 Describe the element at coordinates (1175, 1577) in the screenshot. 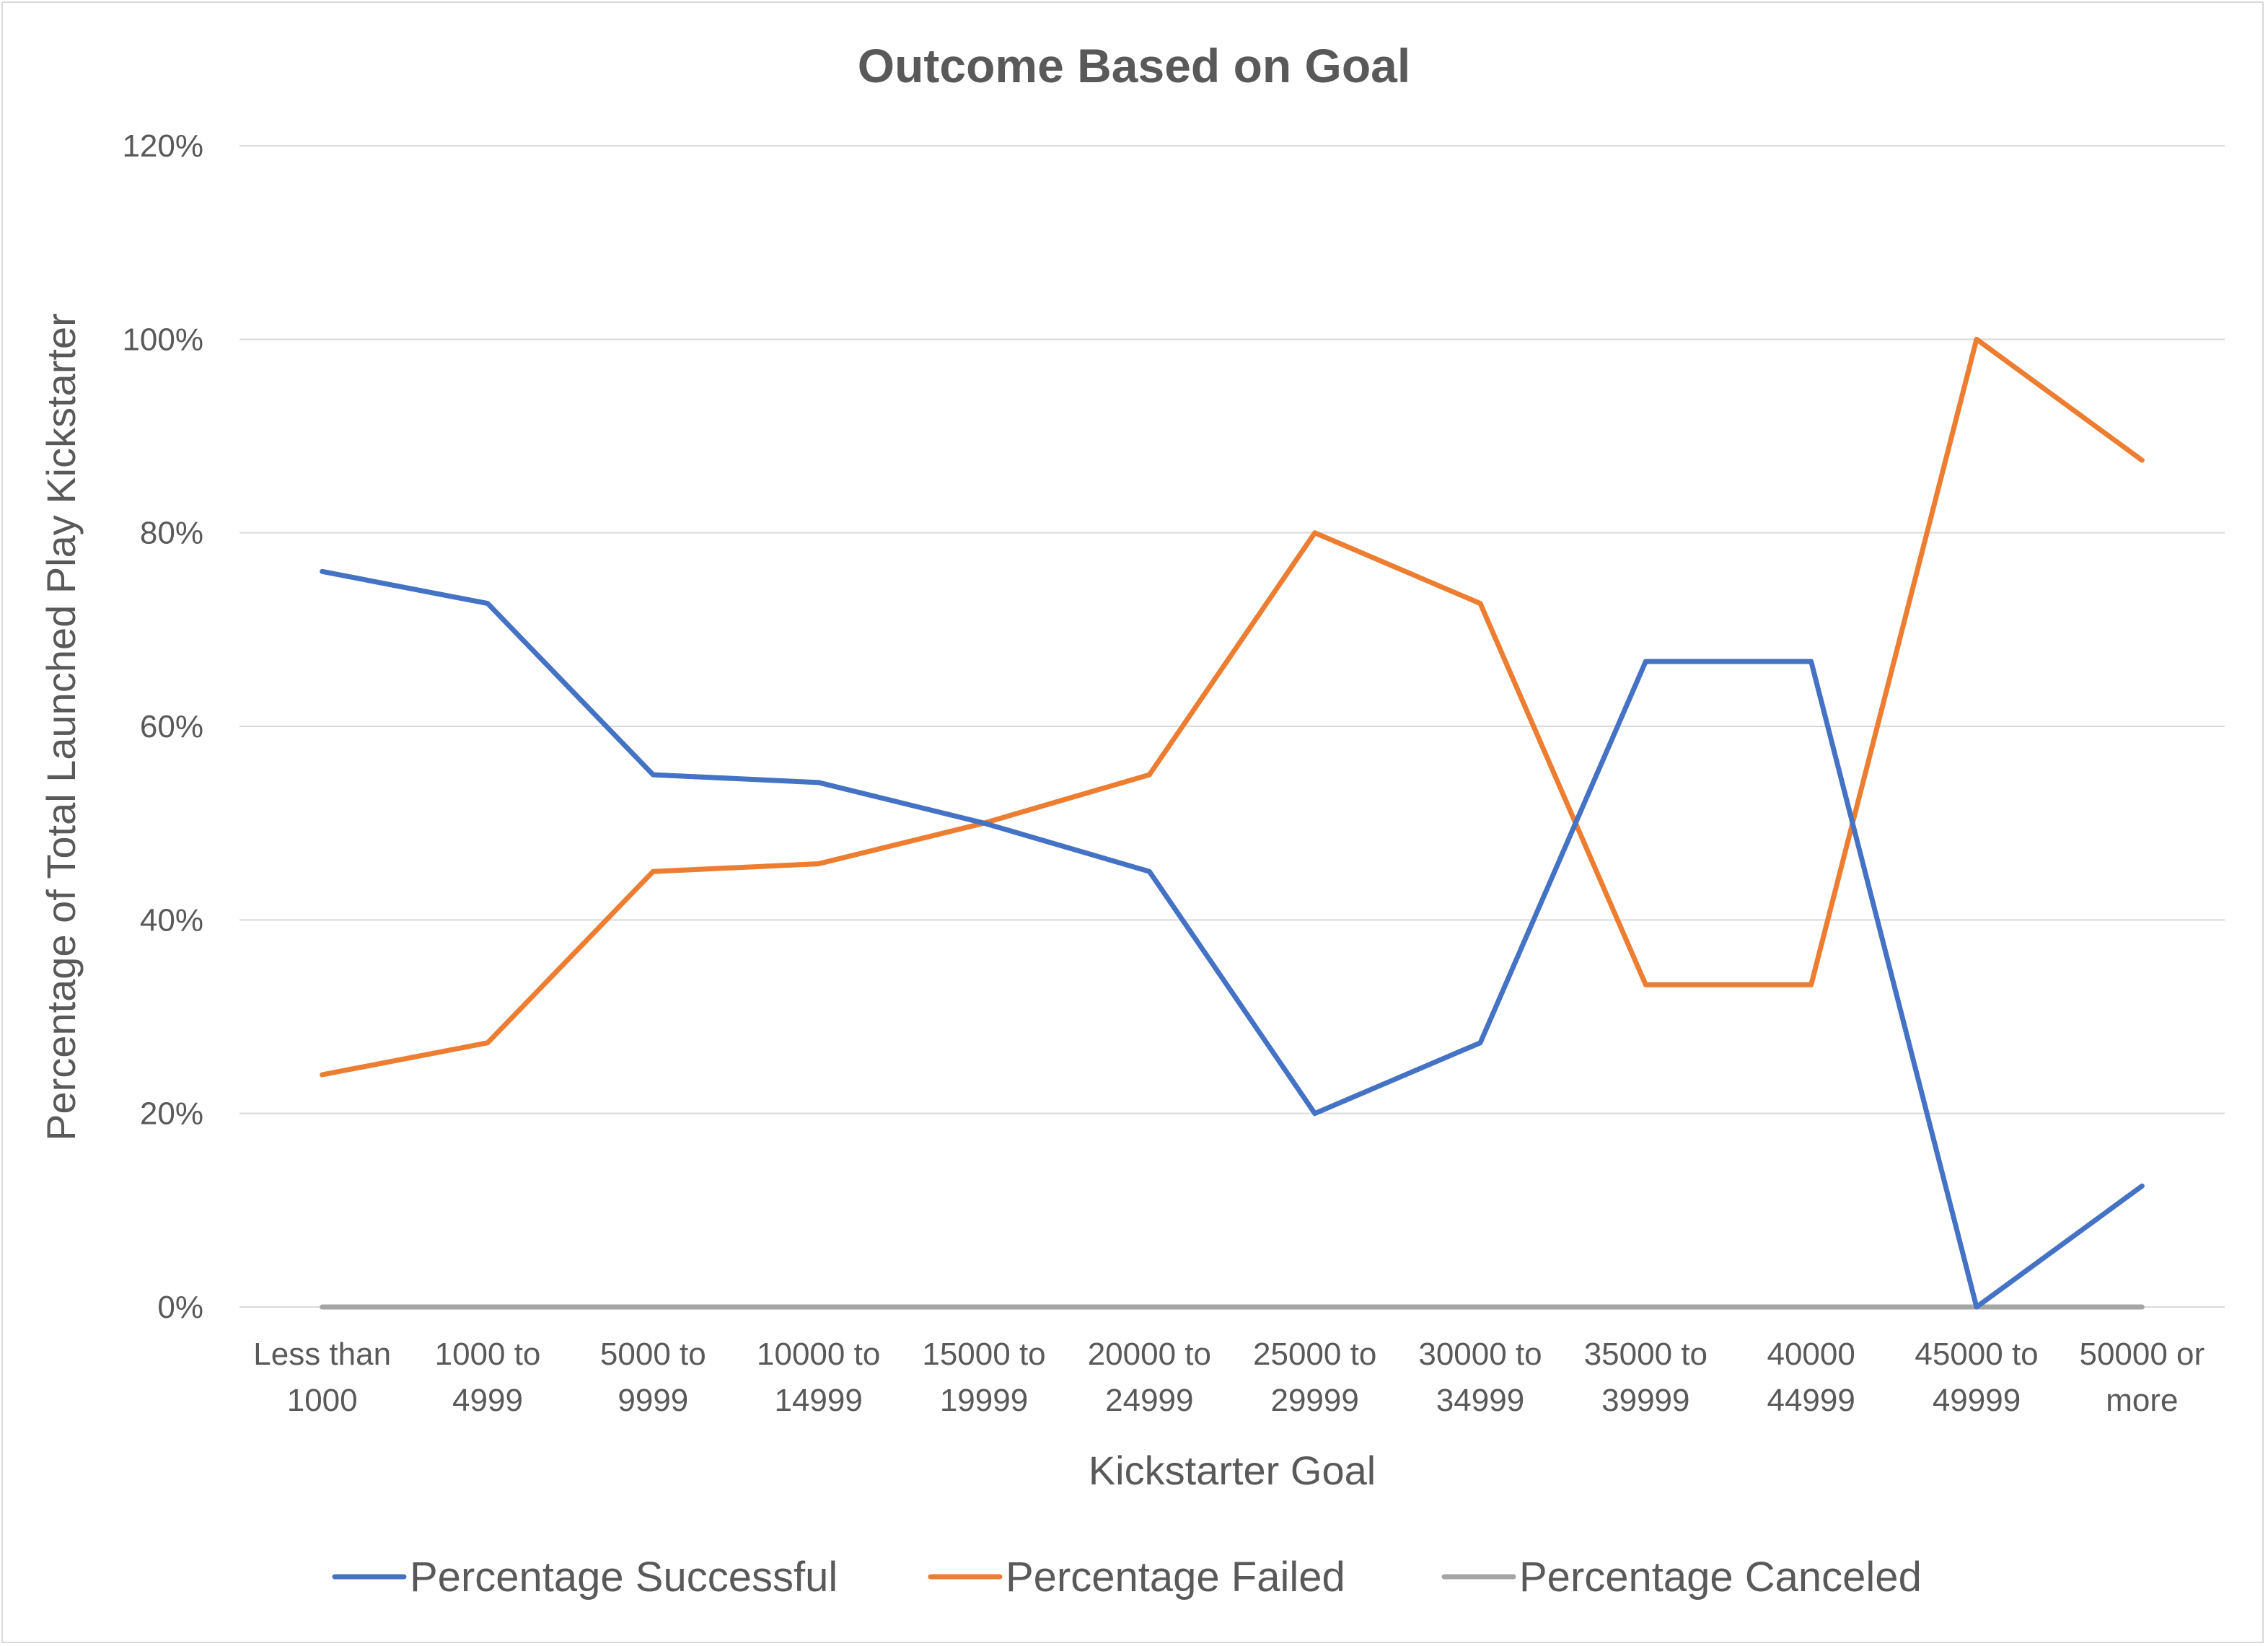

I see `legend-label: Percentage Failed` at that location.